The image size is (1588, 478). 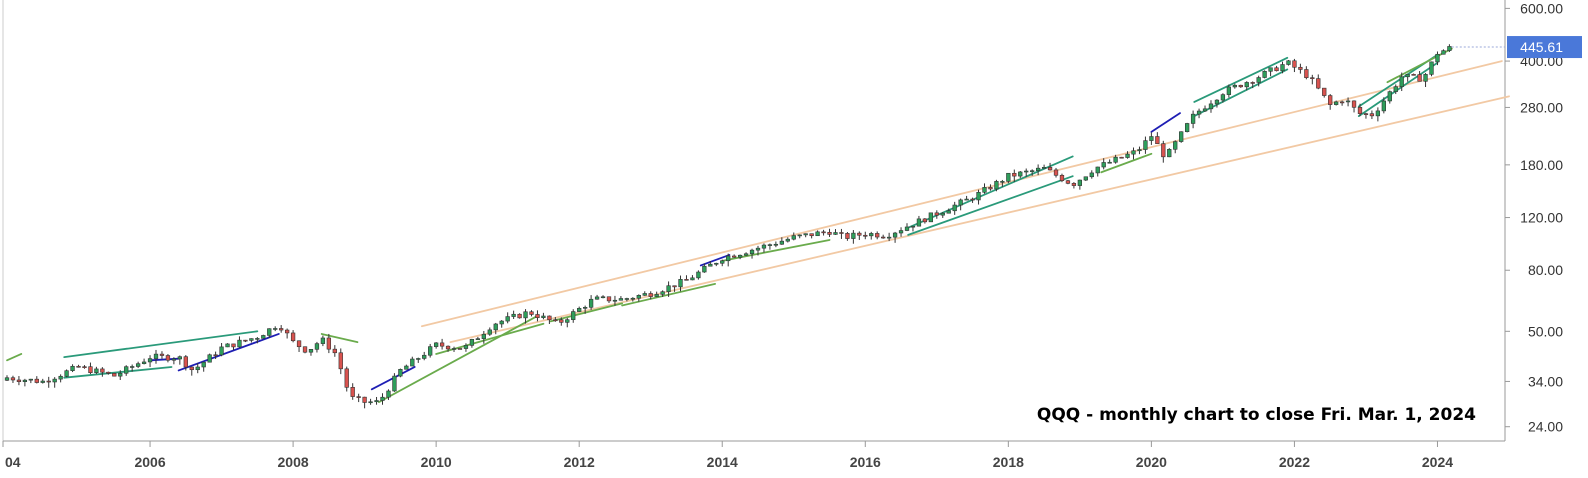 What do you see at coordinates (1544, 47) in the screenshot?
I see `last-price-badge` at bounding box center [1544, 47].